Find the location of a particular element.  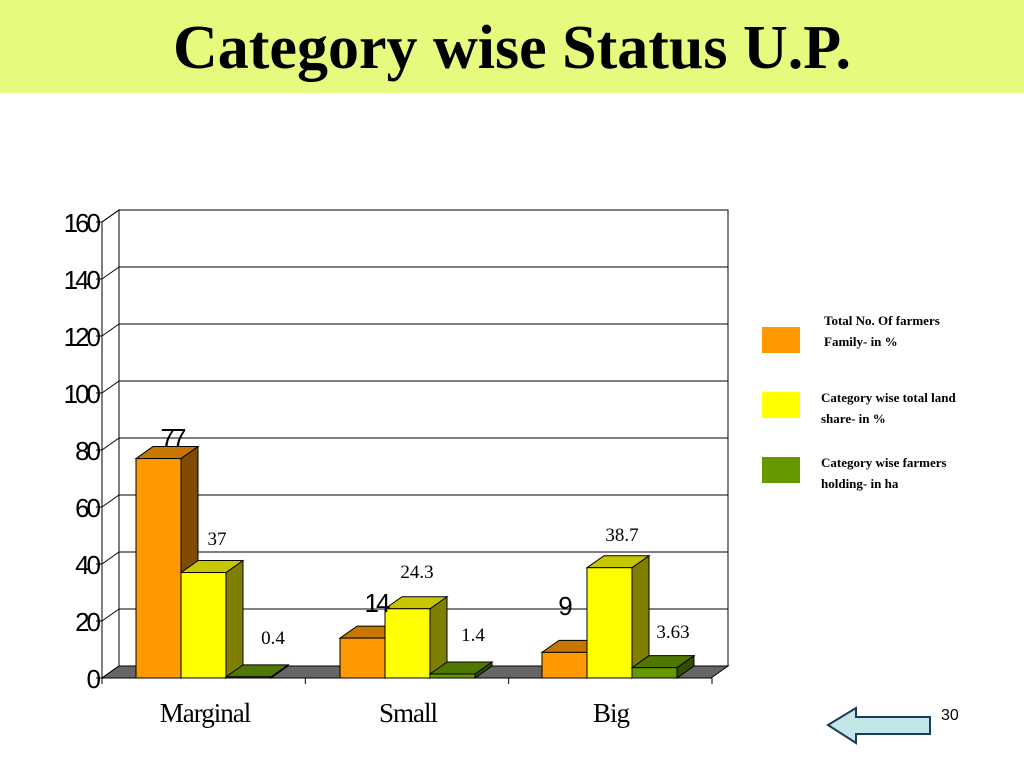

bar-small-s2 is located at coordinates (452, 676).